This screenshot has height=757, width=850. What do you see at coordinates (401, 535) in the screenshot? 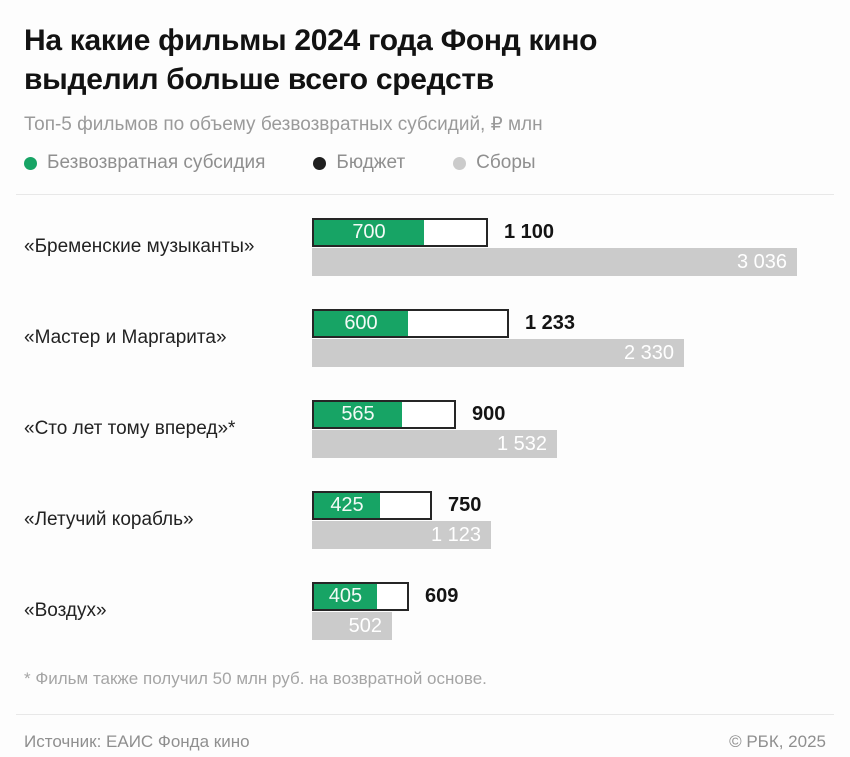
I see `box-office-bar: 1 123` at bounding box center [401, 535].